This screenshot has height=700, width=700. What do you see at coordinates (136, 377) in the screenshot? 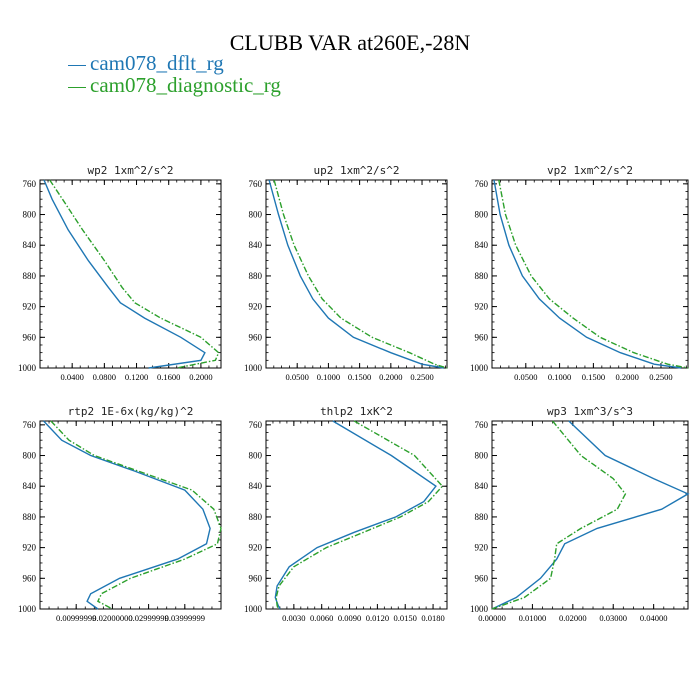
I see `x-tick-label: 0.1200` at bounding box center [136, 377].